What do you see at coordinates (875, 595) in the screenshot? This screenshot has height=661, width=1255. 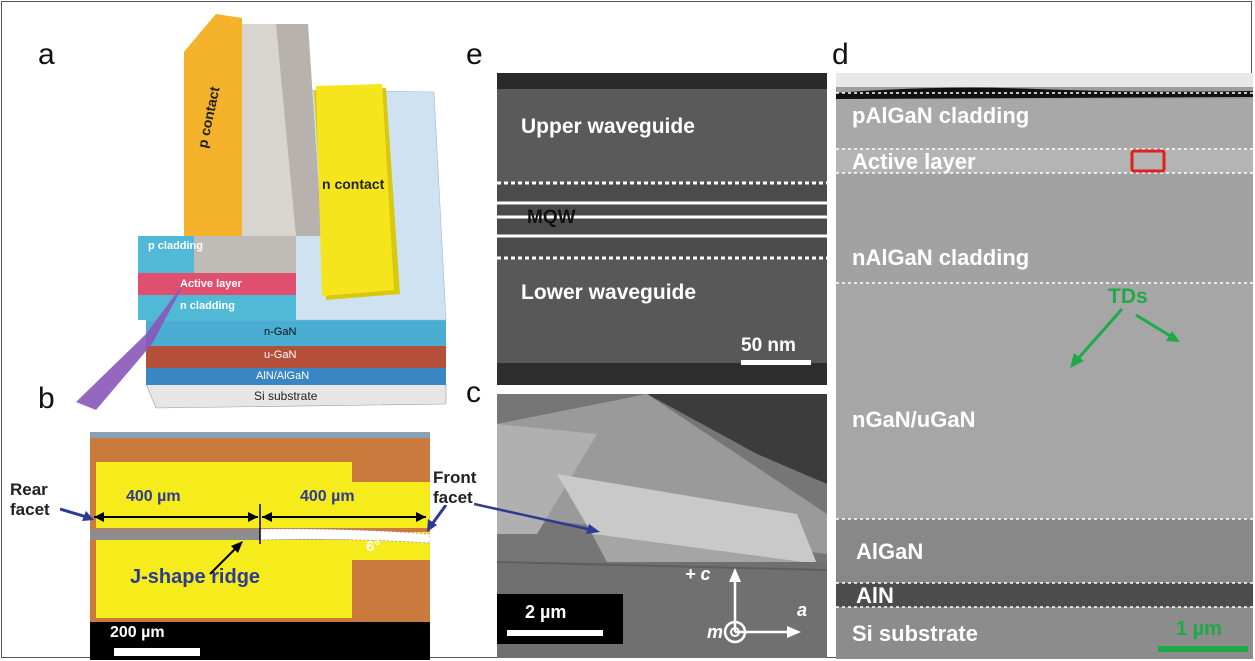 I see `layer-label-5: AlN` at bounding box center [875, 595].